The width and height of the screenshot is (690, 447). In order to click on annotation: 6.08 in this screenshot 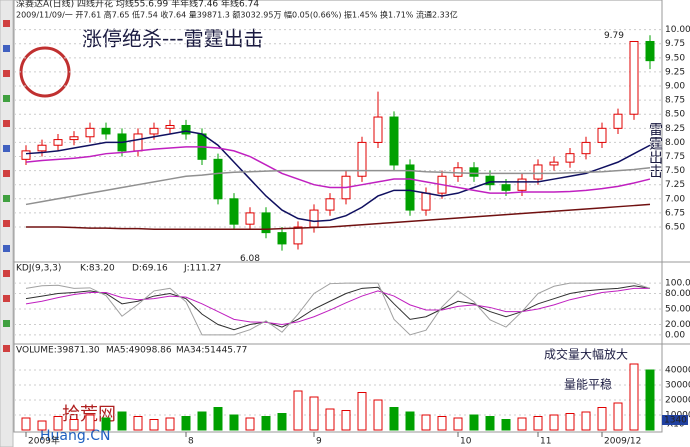, I will do `click(250, 259)`.